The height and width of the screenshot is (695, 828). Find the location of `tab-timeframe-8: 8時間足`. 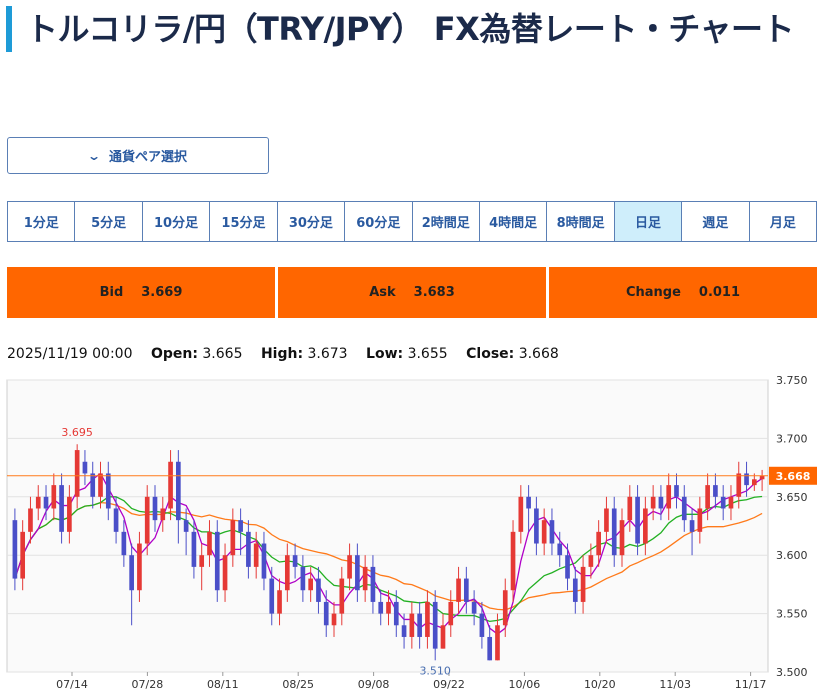

tab-timeframe-8: 8時間足 is located at coordinates (581, 221).